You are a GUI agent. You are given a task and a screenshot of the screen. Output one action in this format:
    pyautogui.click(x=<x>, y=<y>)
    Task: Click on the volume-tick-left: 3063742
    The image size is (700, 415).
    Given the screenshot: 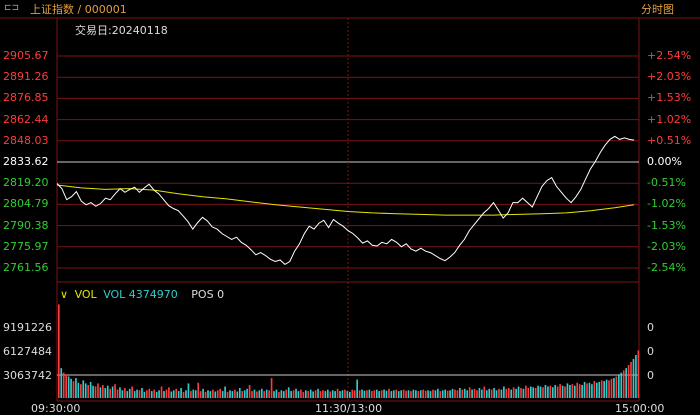 What is the action you would take?
    pyautogui.click(x=27, y=375)
    